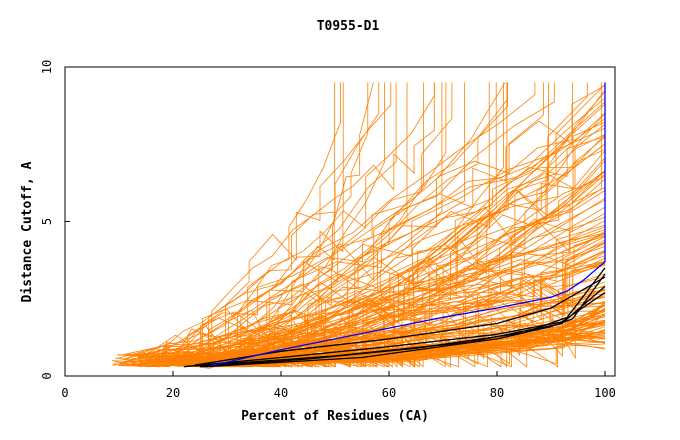 The height and width of the screenshot is (440, 680). Describe the element at coordinates (173, 393) in the screenshot. I see `x-tick-label: 20` at that location.